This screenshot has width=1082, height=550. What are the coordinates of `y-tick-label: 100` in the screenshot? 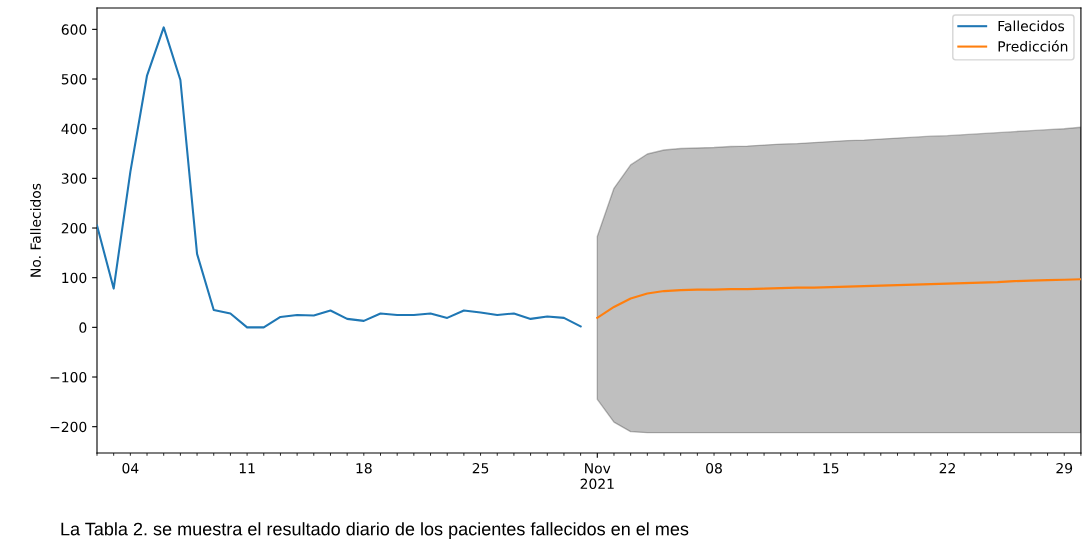 It's located at (74, 278).